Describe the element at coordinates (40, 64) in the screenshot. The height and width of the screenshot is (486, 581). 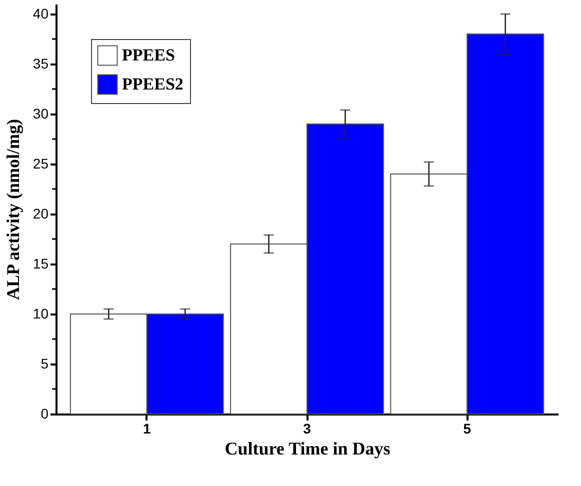
I see `y-tick-label: 35` at that location.